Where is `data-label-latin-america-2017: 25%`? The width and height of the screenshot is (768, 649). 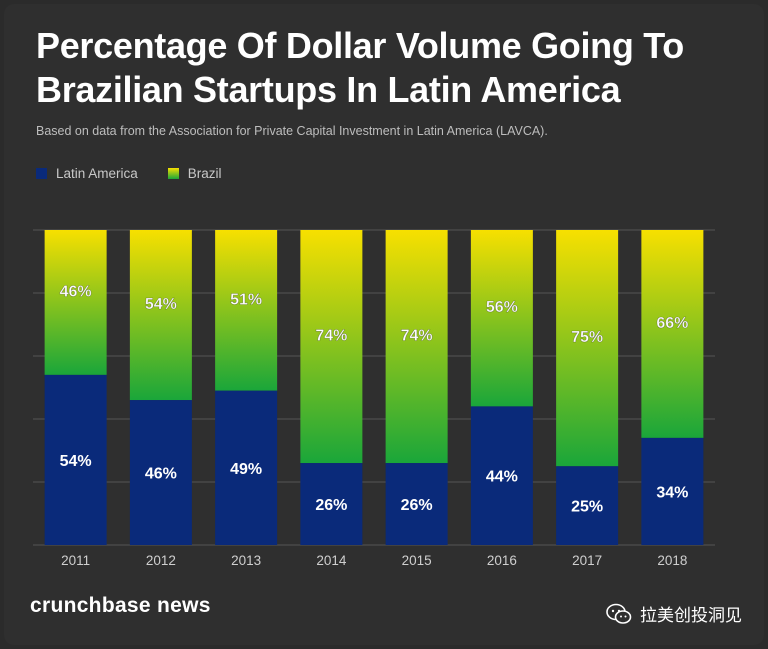 data-label-latin-america-2017: 25% is located at coordinates (587, 507).